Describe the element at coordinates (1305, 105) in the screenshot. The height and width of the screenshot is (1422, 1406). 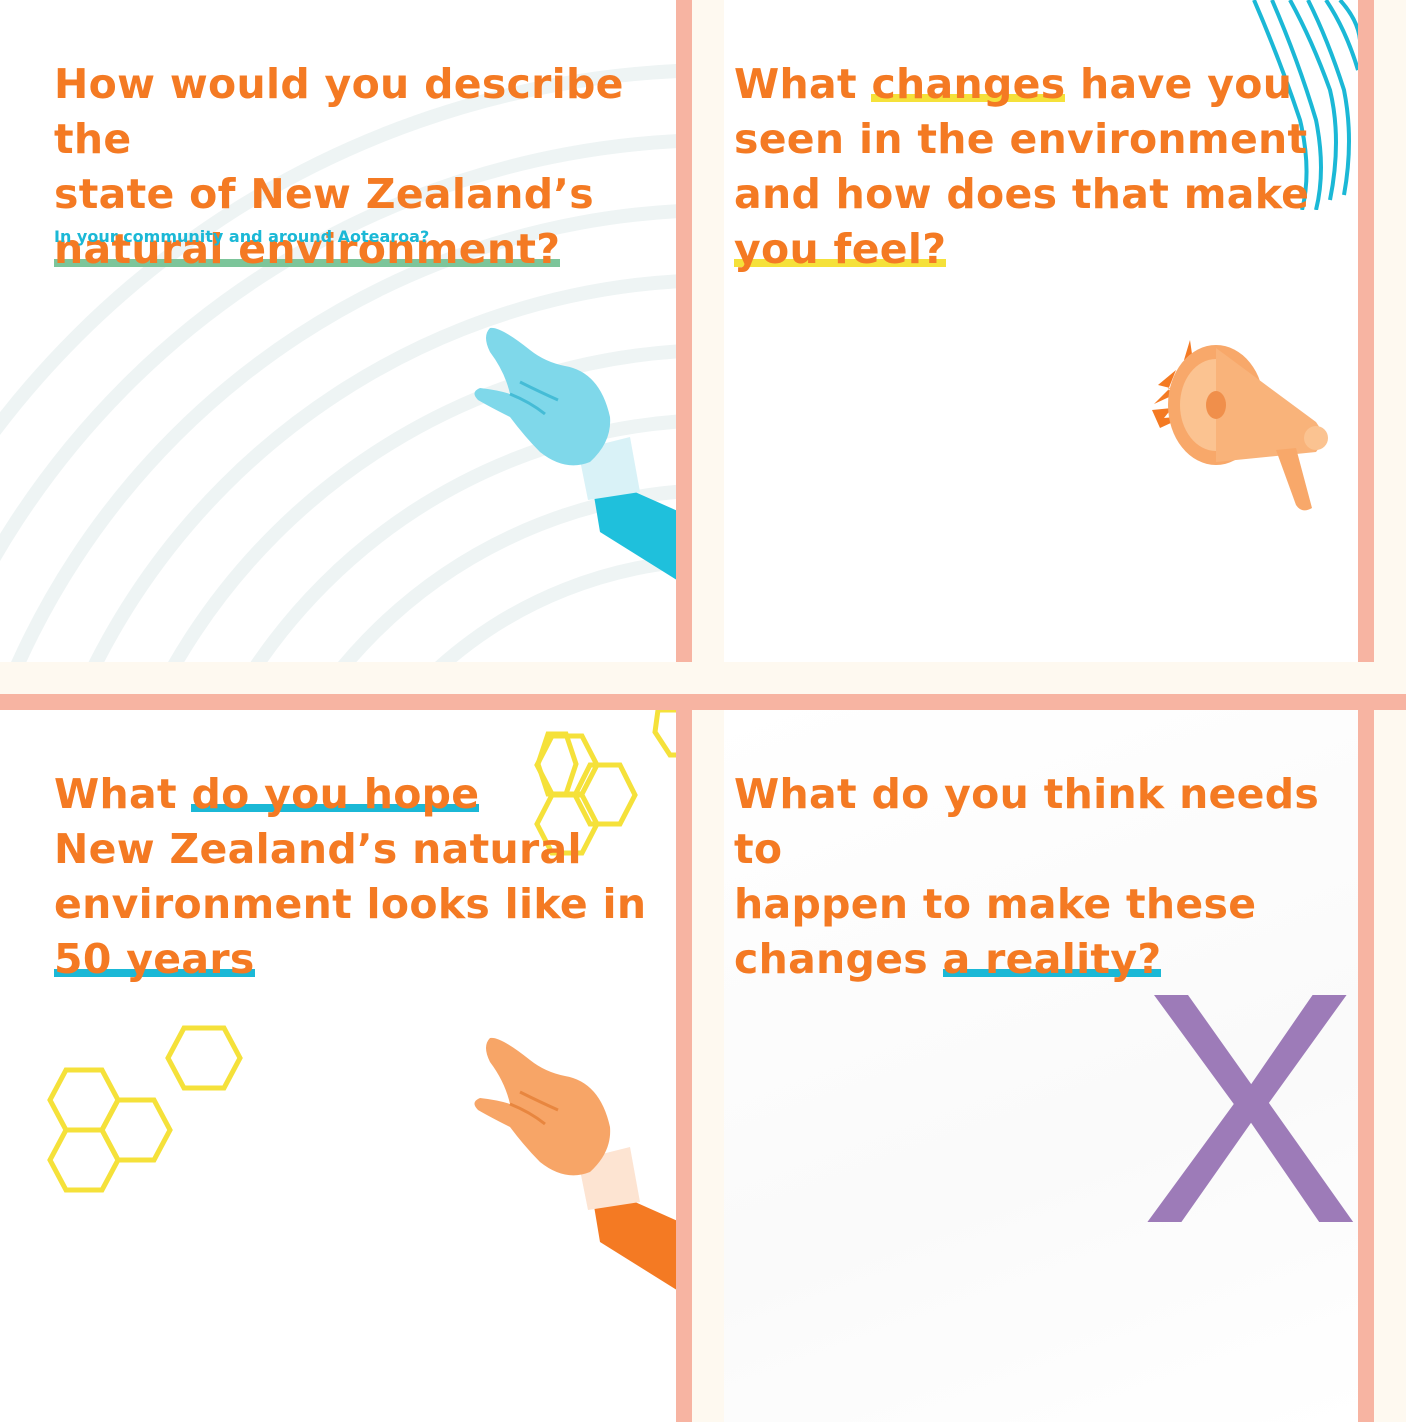
I see `wave-lines-decoration` at that location.